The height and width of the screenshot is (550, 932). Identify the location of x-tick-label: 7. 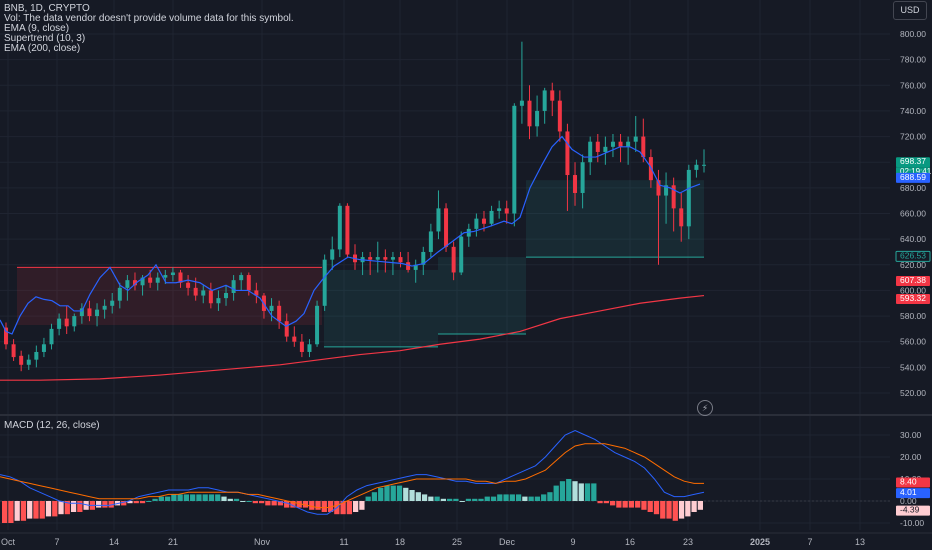
(56, 542).